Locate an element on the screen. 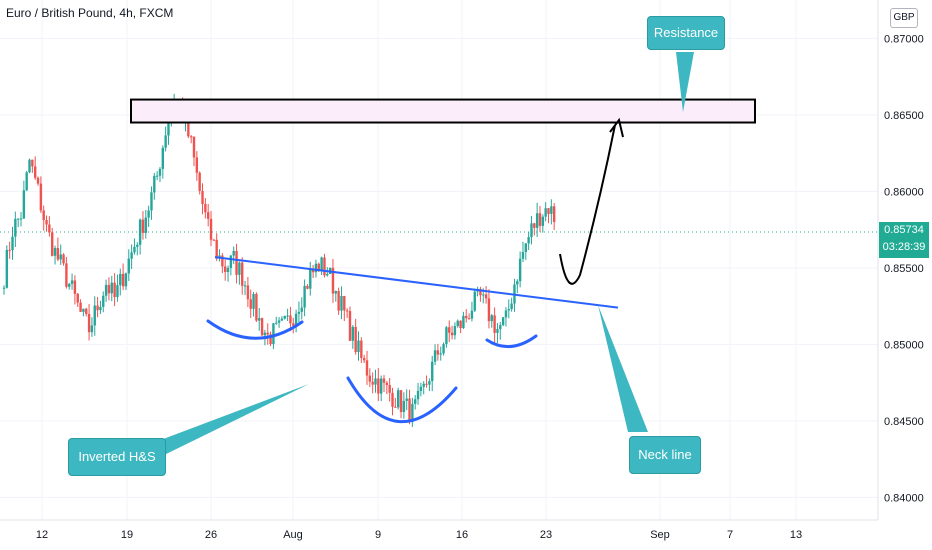 The height and width of the screenshot is (550, 932). head-arc is located at coordinates (402, 400).